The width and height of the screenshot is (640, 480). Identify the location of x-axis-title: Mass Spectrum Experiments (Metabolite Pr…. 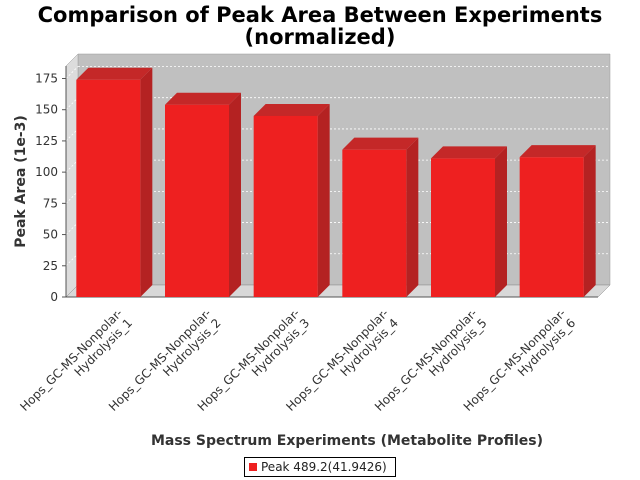
(347, 441).